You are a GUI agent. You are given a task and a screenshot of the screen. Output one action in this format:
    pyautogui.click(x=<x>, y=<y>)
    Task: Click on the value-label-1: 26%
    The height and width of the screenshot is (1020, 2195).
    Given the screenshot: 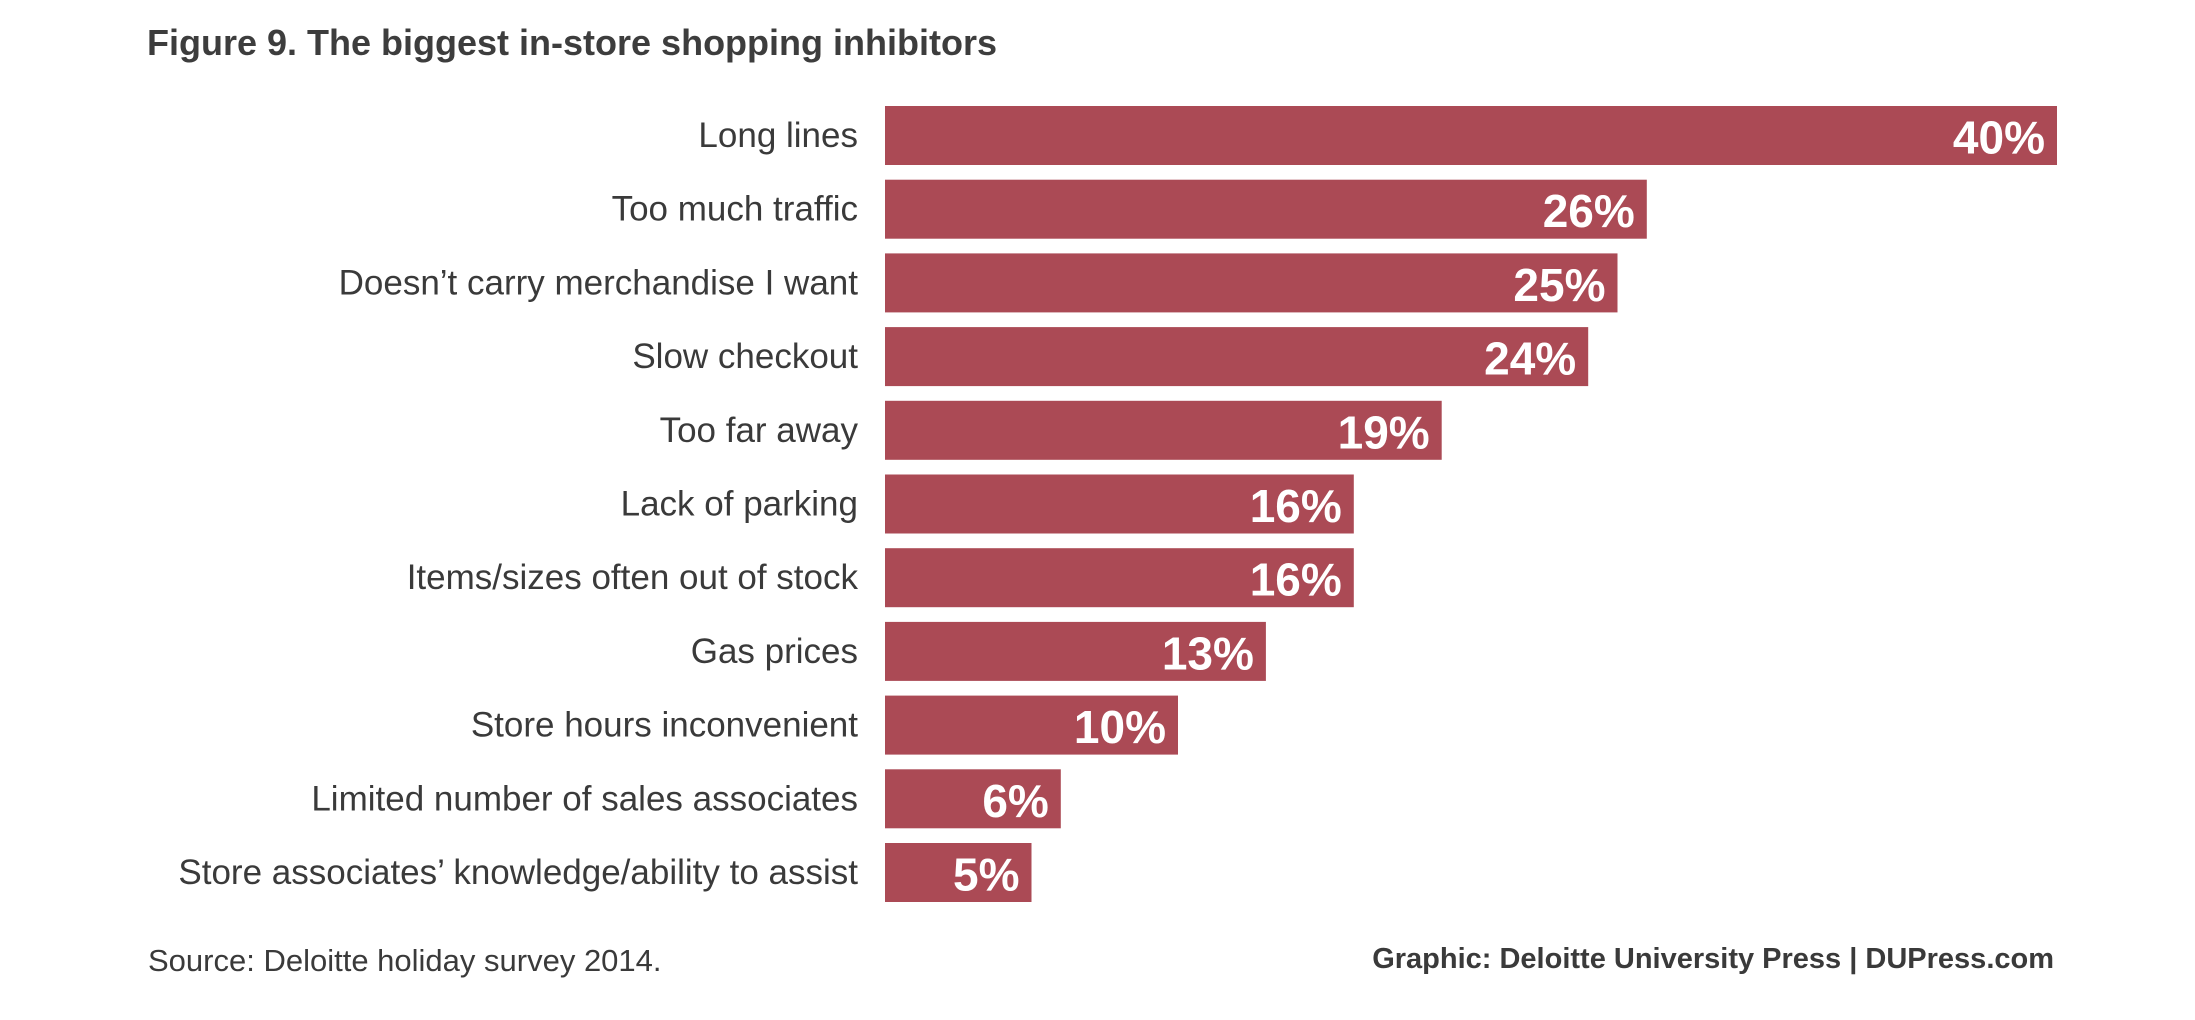 What is the action you would take?
    pyautogui.click(x=1589, y=211)
    